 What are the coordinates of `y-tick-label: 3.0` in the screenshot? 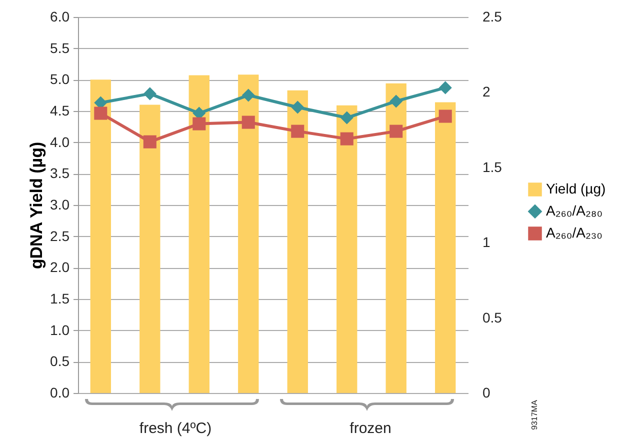 It's located at (60, 204).